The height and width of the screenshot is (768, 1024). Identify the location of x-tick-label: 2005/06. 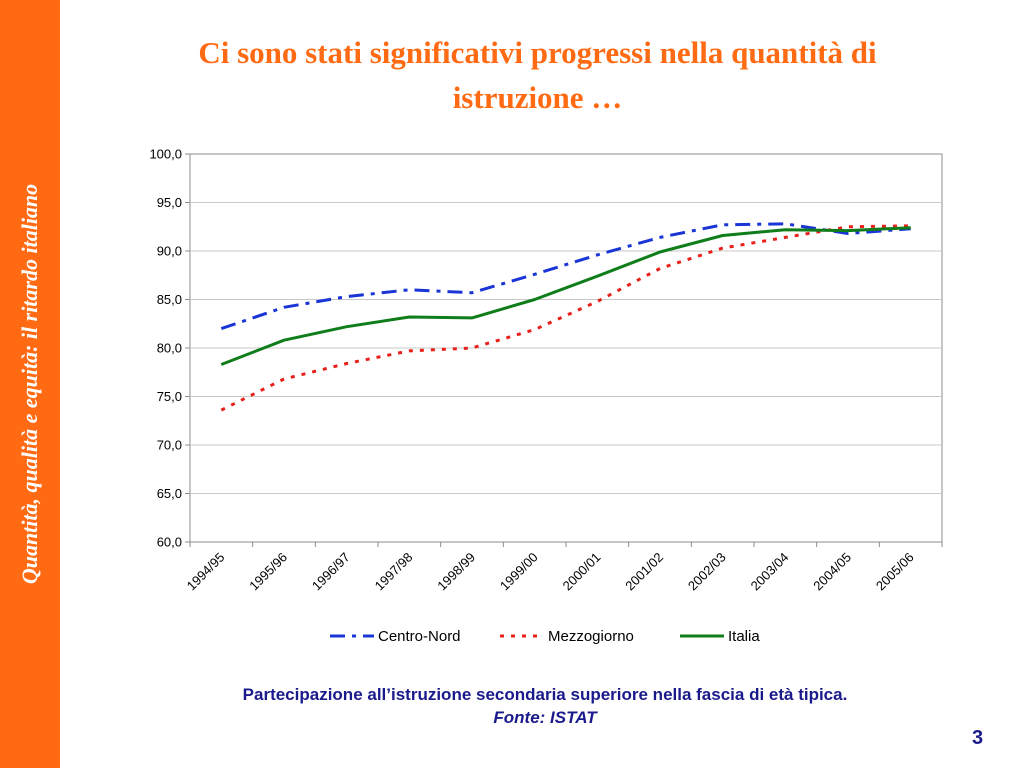
(895, 572).